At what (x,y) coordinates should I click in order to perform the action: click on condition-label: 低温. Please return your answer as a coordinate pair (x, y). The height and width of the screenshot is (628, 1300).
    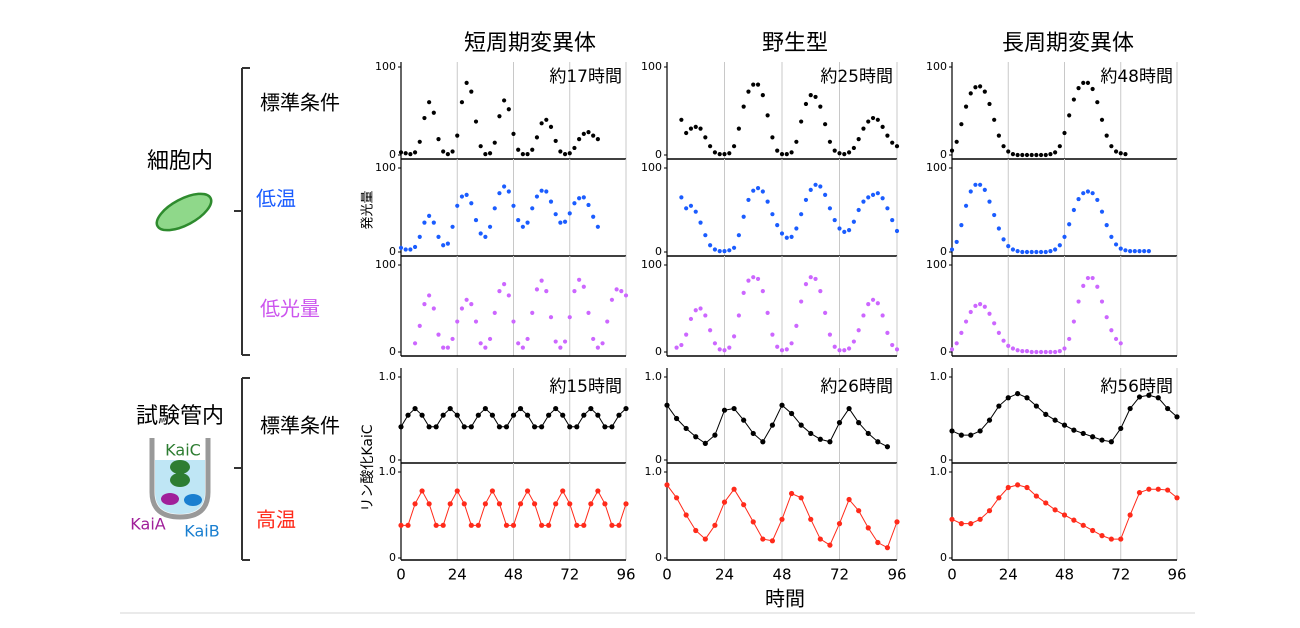
    Looking at the image, I should click on (276, 199).